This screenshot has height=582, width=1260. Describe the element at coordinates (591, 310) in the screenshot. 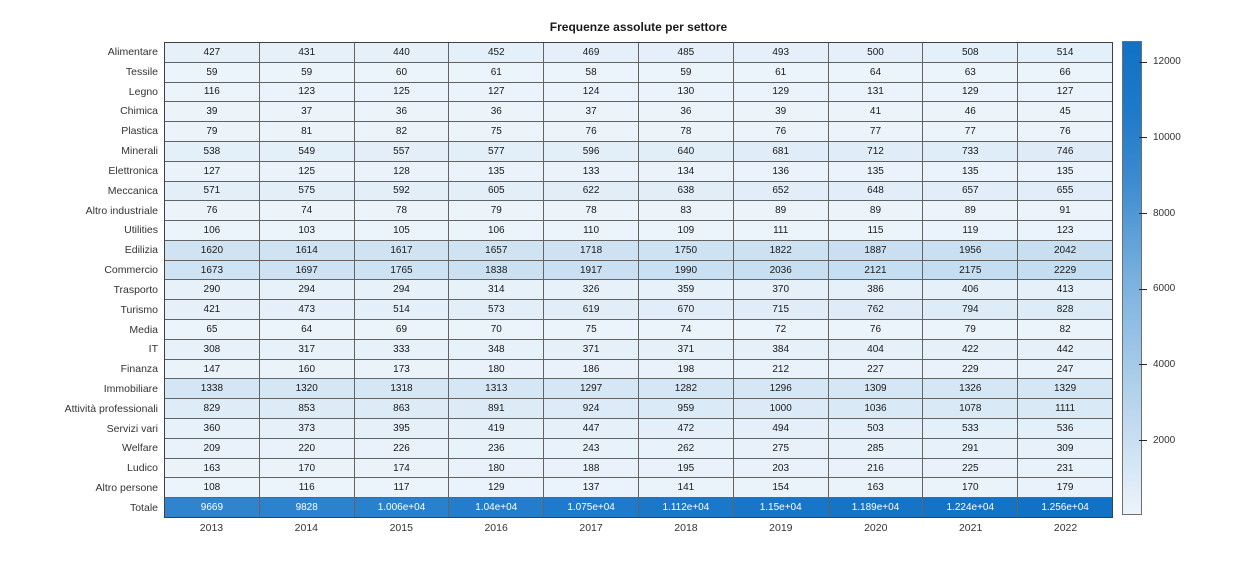

I see `heatmap-cell: 619` at that location.